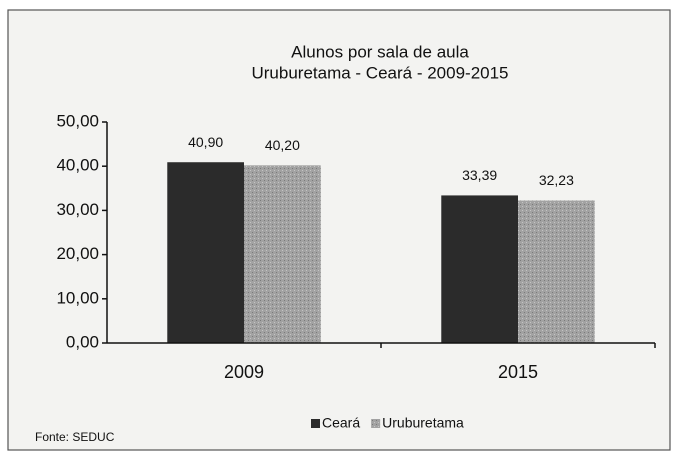 Image resolution: width=678 pixels, height=459 pixels. Describe the element at coordinates (379, 72) in the screenshot. I see `chart-subtitle: Uruburetama - Ceará - 2009-2015` at that location.